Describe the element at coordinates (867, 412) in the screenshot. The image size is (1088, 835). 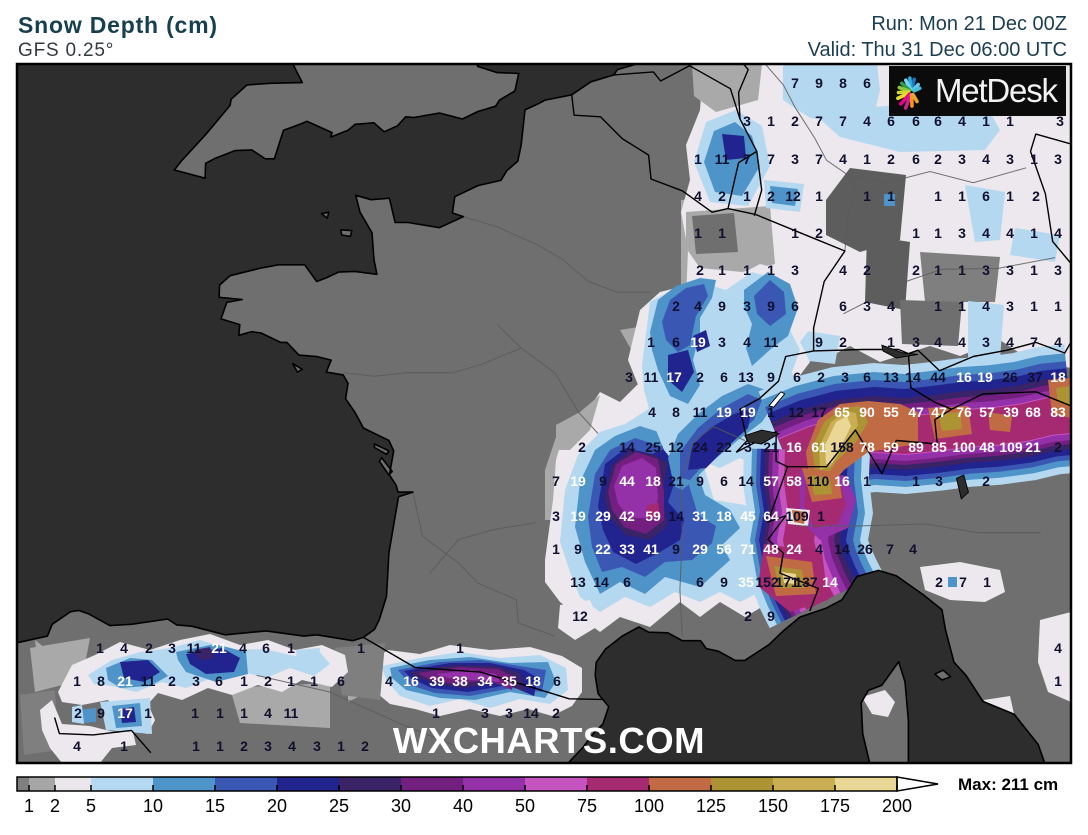
I see `svg-text: 90` at that location.